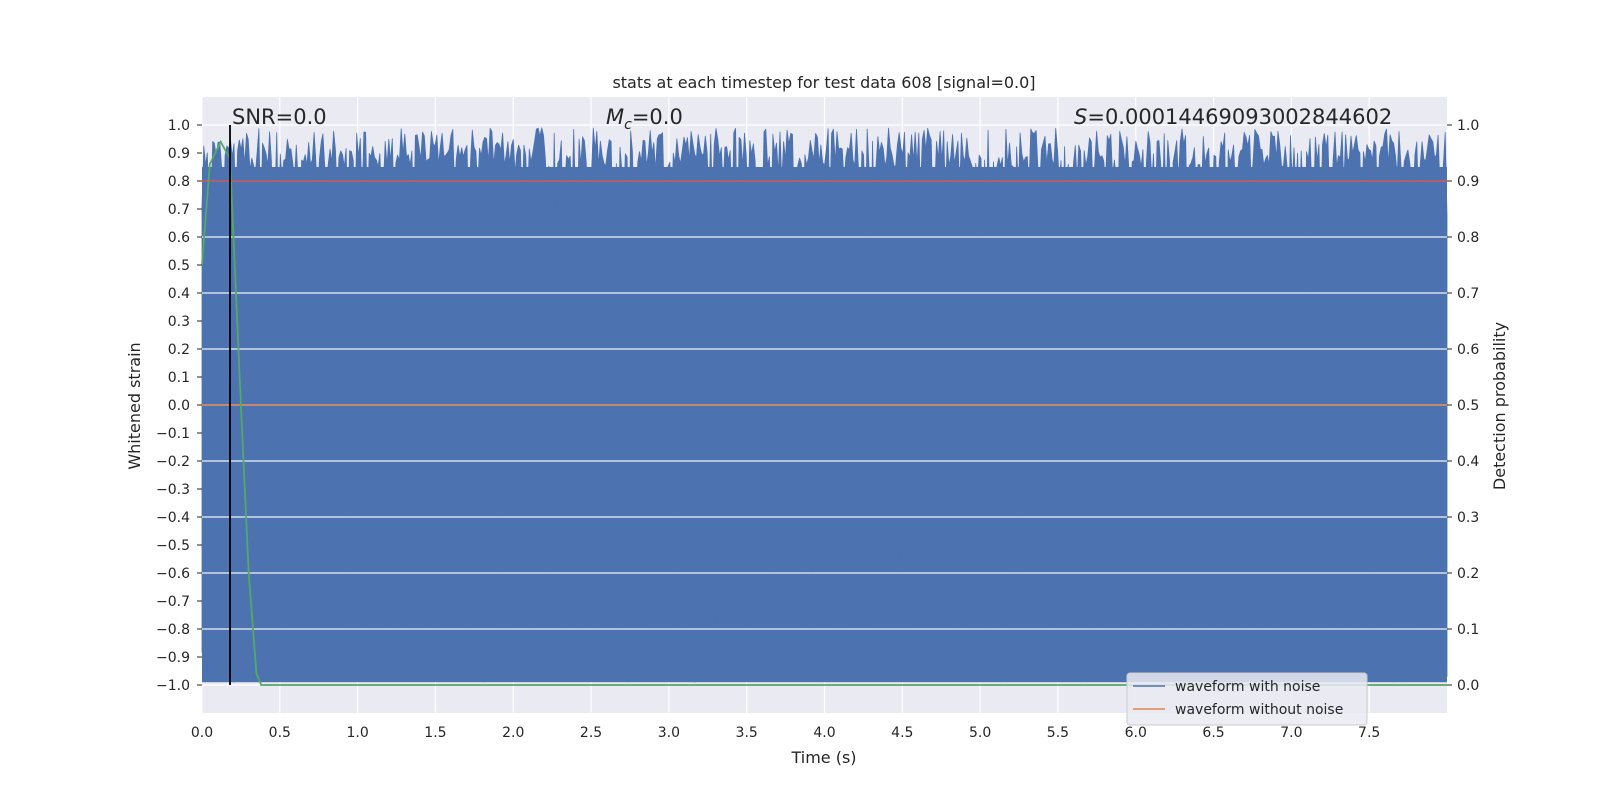  I want to click on y-axis-label: Whitened strain, so click(134, 405).